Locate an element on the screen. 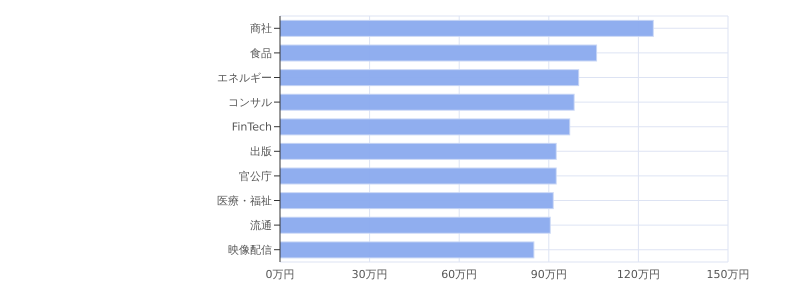  y-tick-label: 映像配信 is located at coordinates (250, 250).